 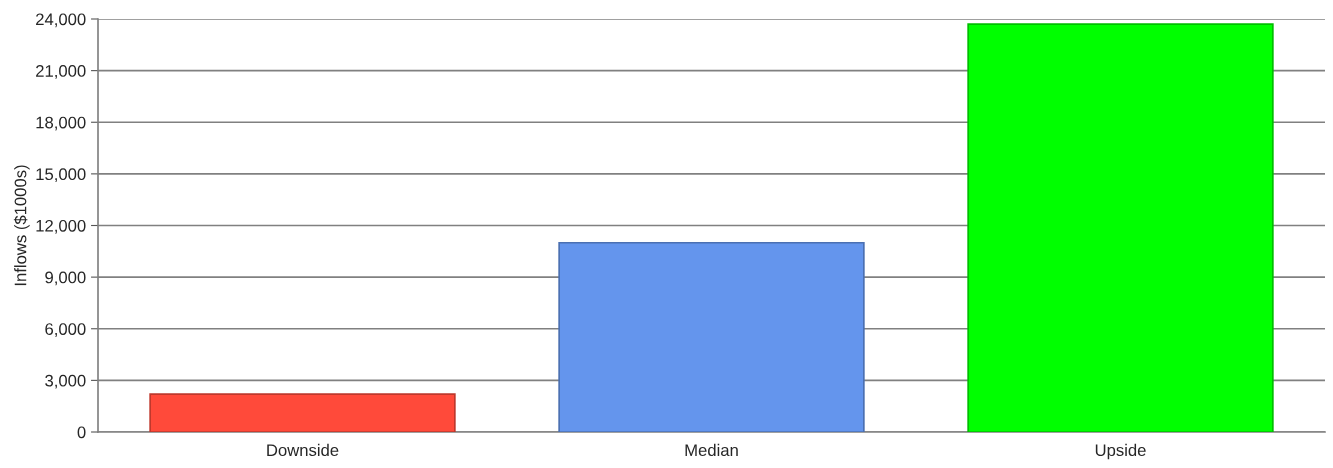 What do you see at coordinates (81, 432) in the screenshot?
I see `y-tick-label: 0` at bounding box center [81, 432].